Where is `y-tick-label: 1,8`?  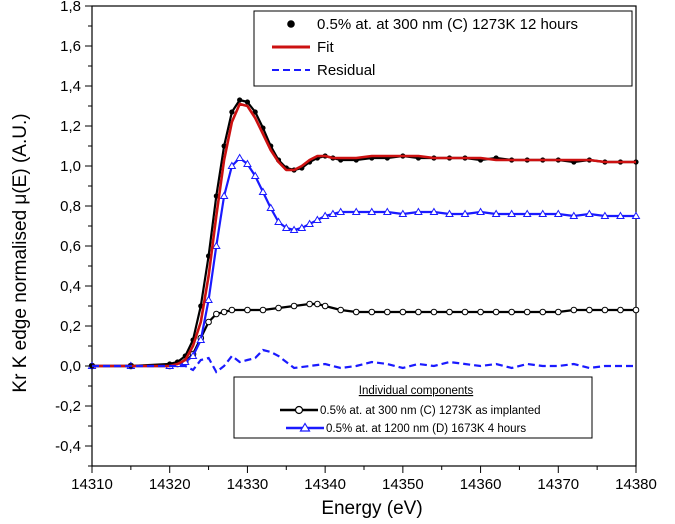 y-tick-label: 1,8 is located at coordinates (70, 7).